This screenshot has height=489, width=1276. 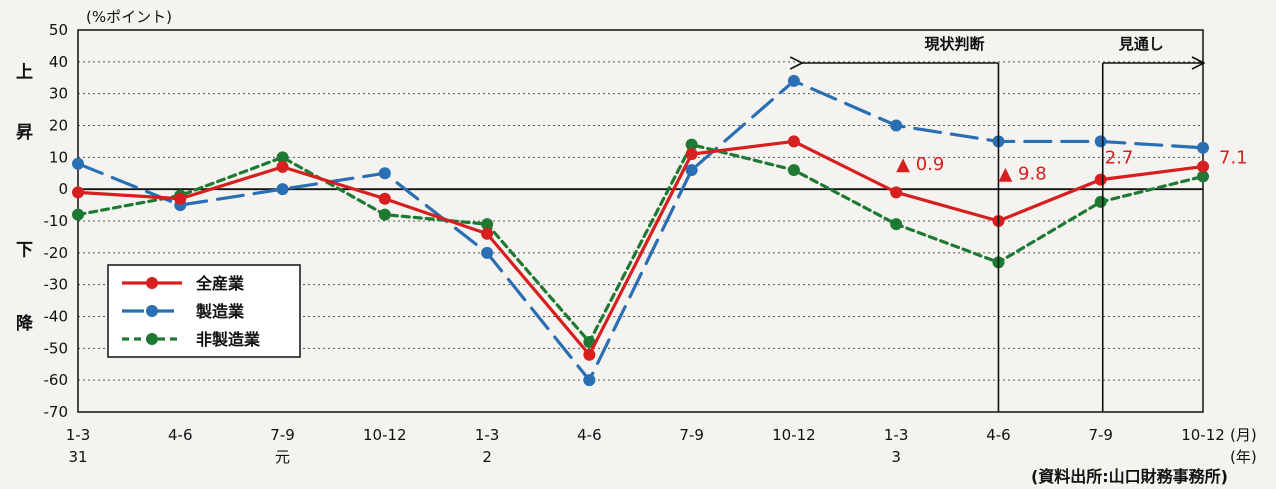 I want to click on data-label: ▲ 9.8, so click(x=1022, y=174).